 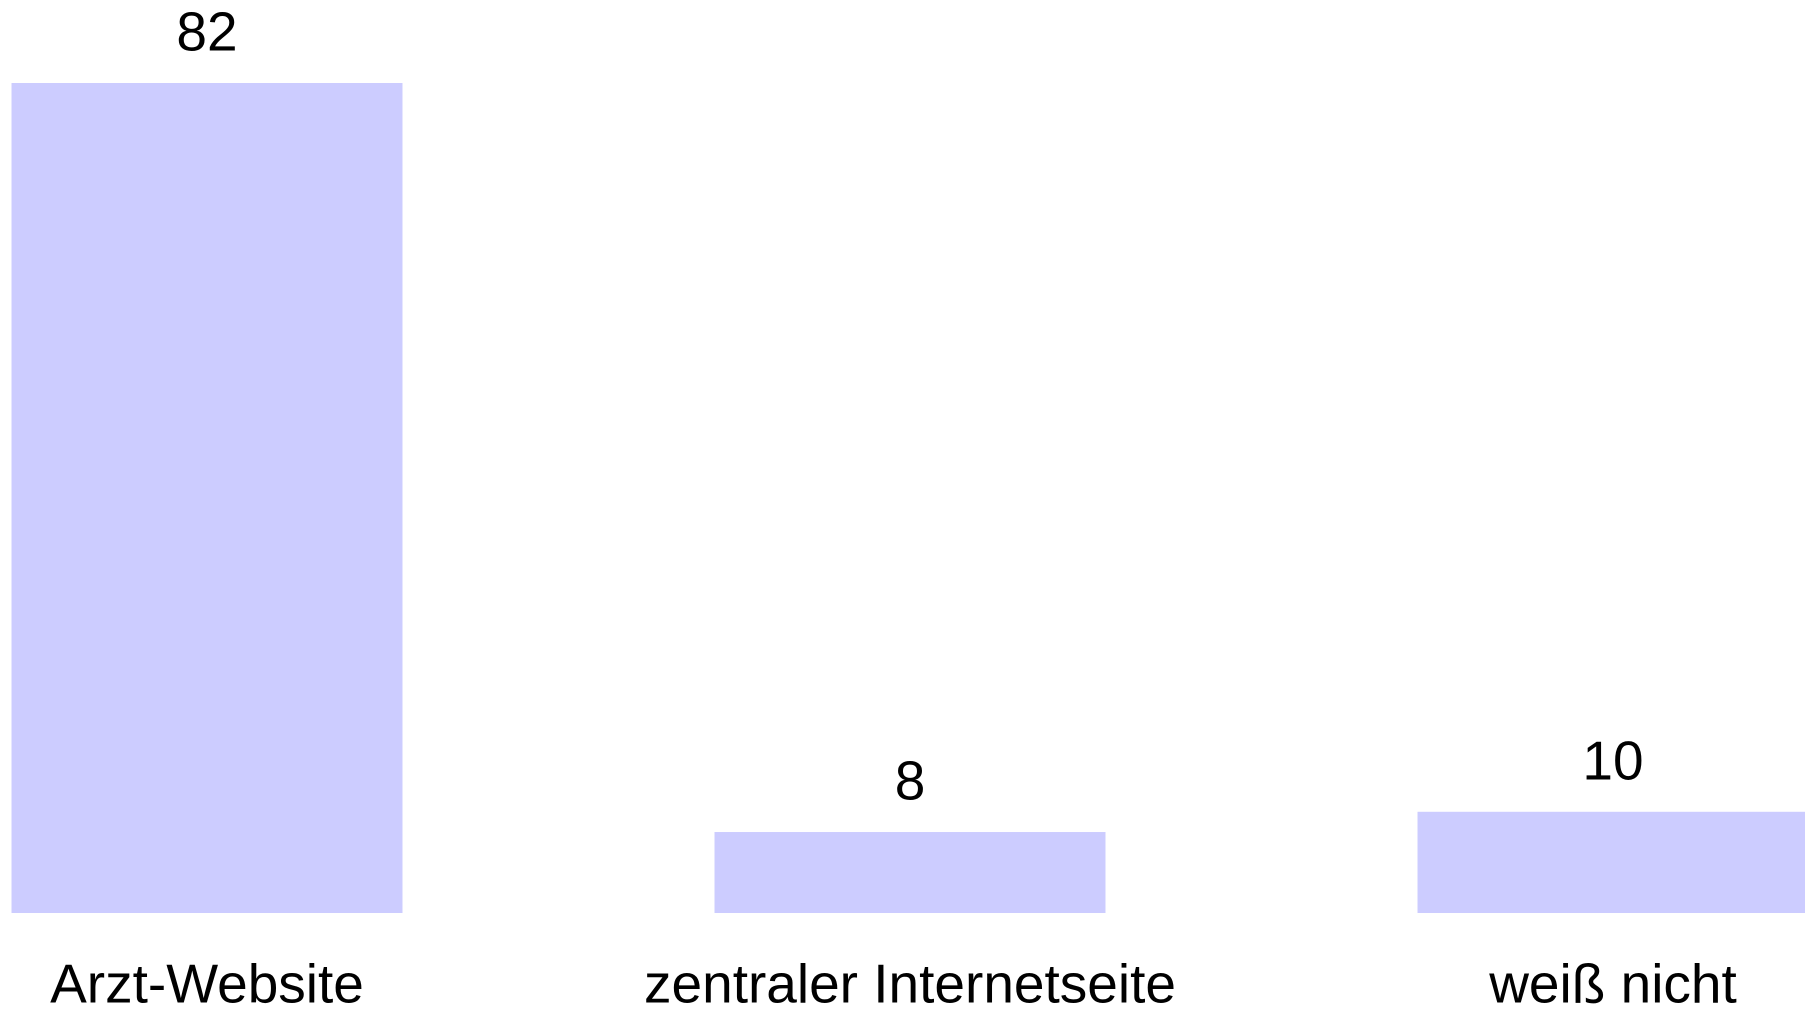 What do you see at coordinates (1612, 984) in the screenshot?
I see `category-label: weiß nicht` at bounding box center [1612, 984].